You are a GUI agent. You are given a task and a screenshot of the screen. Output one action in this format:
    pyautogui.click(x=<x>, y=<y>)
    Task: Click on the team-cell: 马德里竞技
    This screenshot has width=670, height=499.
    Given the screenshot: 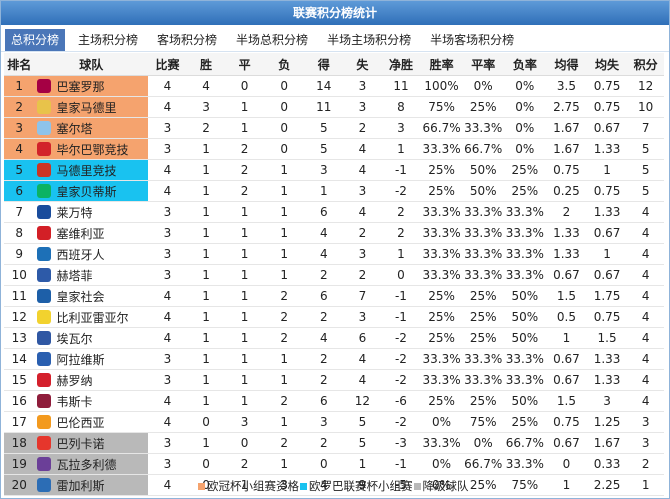 What is the action you would take?
    pyautogui.click(x=91, y=170)
    